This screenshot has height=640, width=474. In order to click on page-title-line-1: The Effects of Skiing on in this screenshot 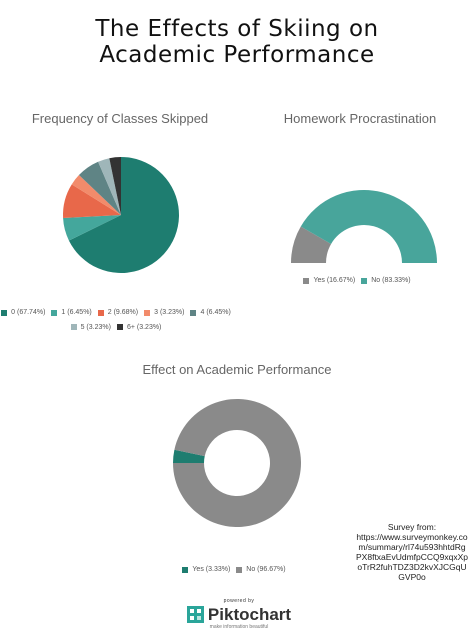, I will do `click(237, 29)`.